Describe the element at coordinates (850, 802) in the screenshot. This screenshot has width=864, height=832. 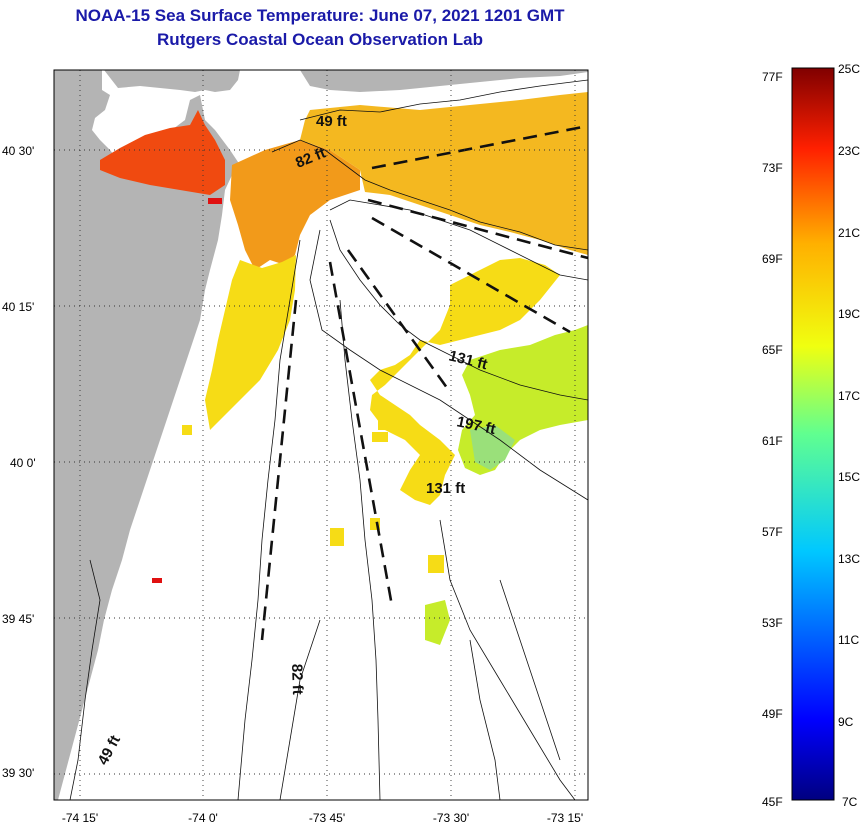
I see `celsius-label: 7C` at that location.